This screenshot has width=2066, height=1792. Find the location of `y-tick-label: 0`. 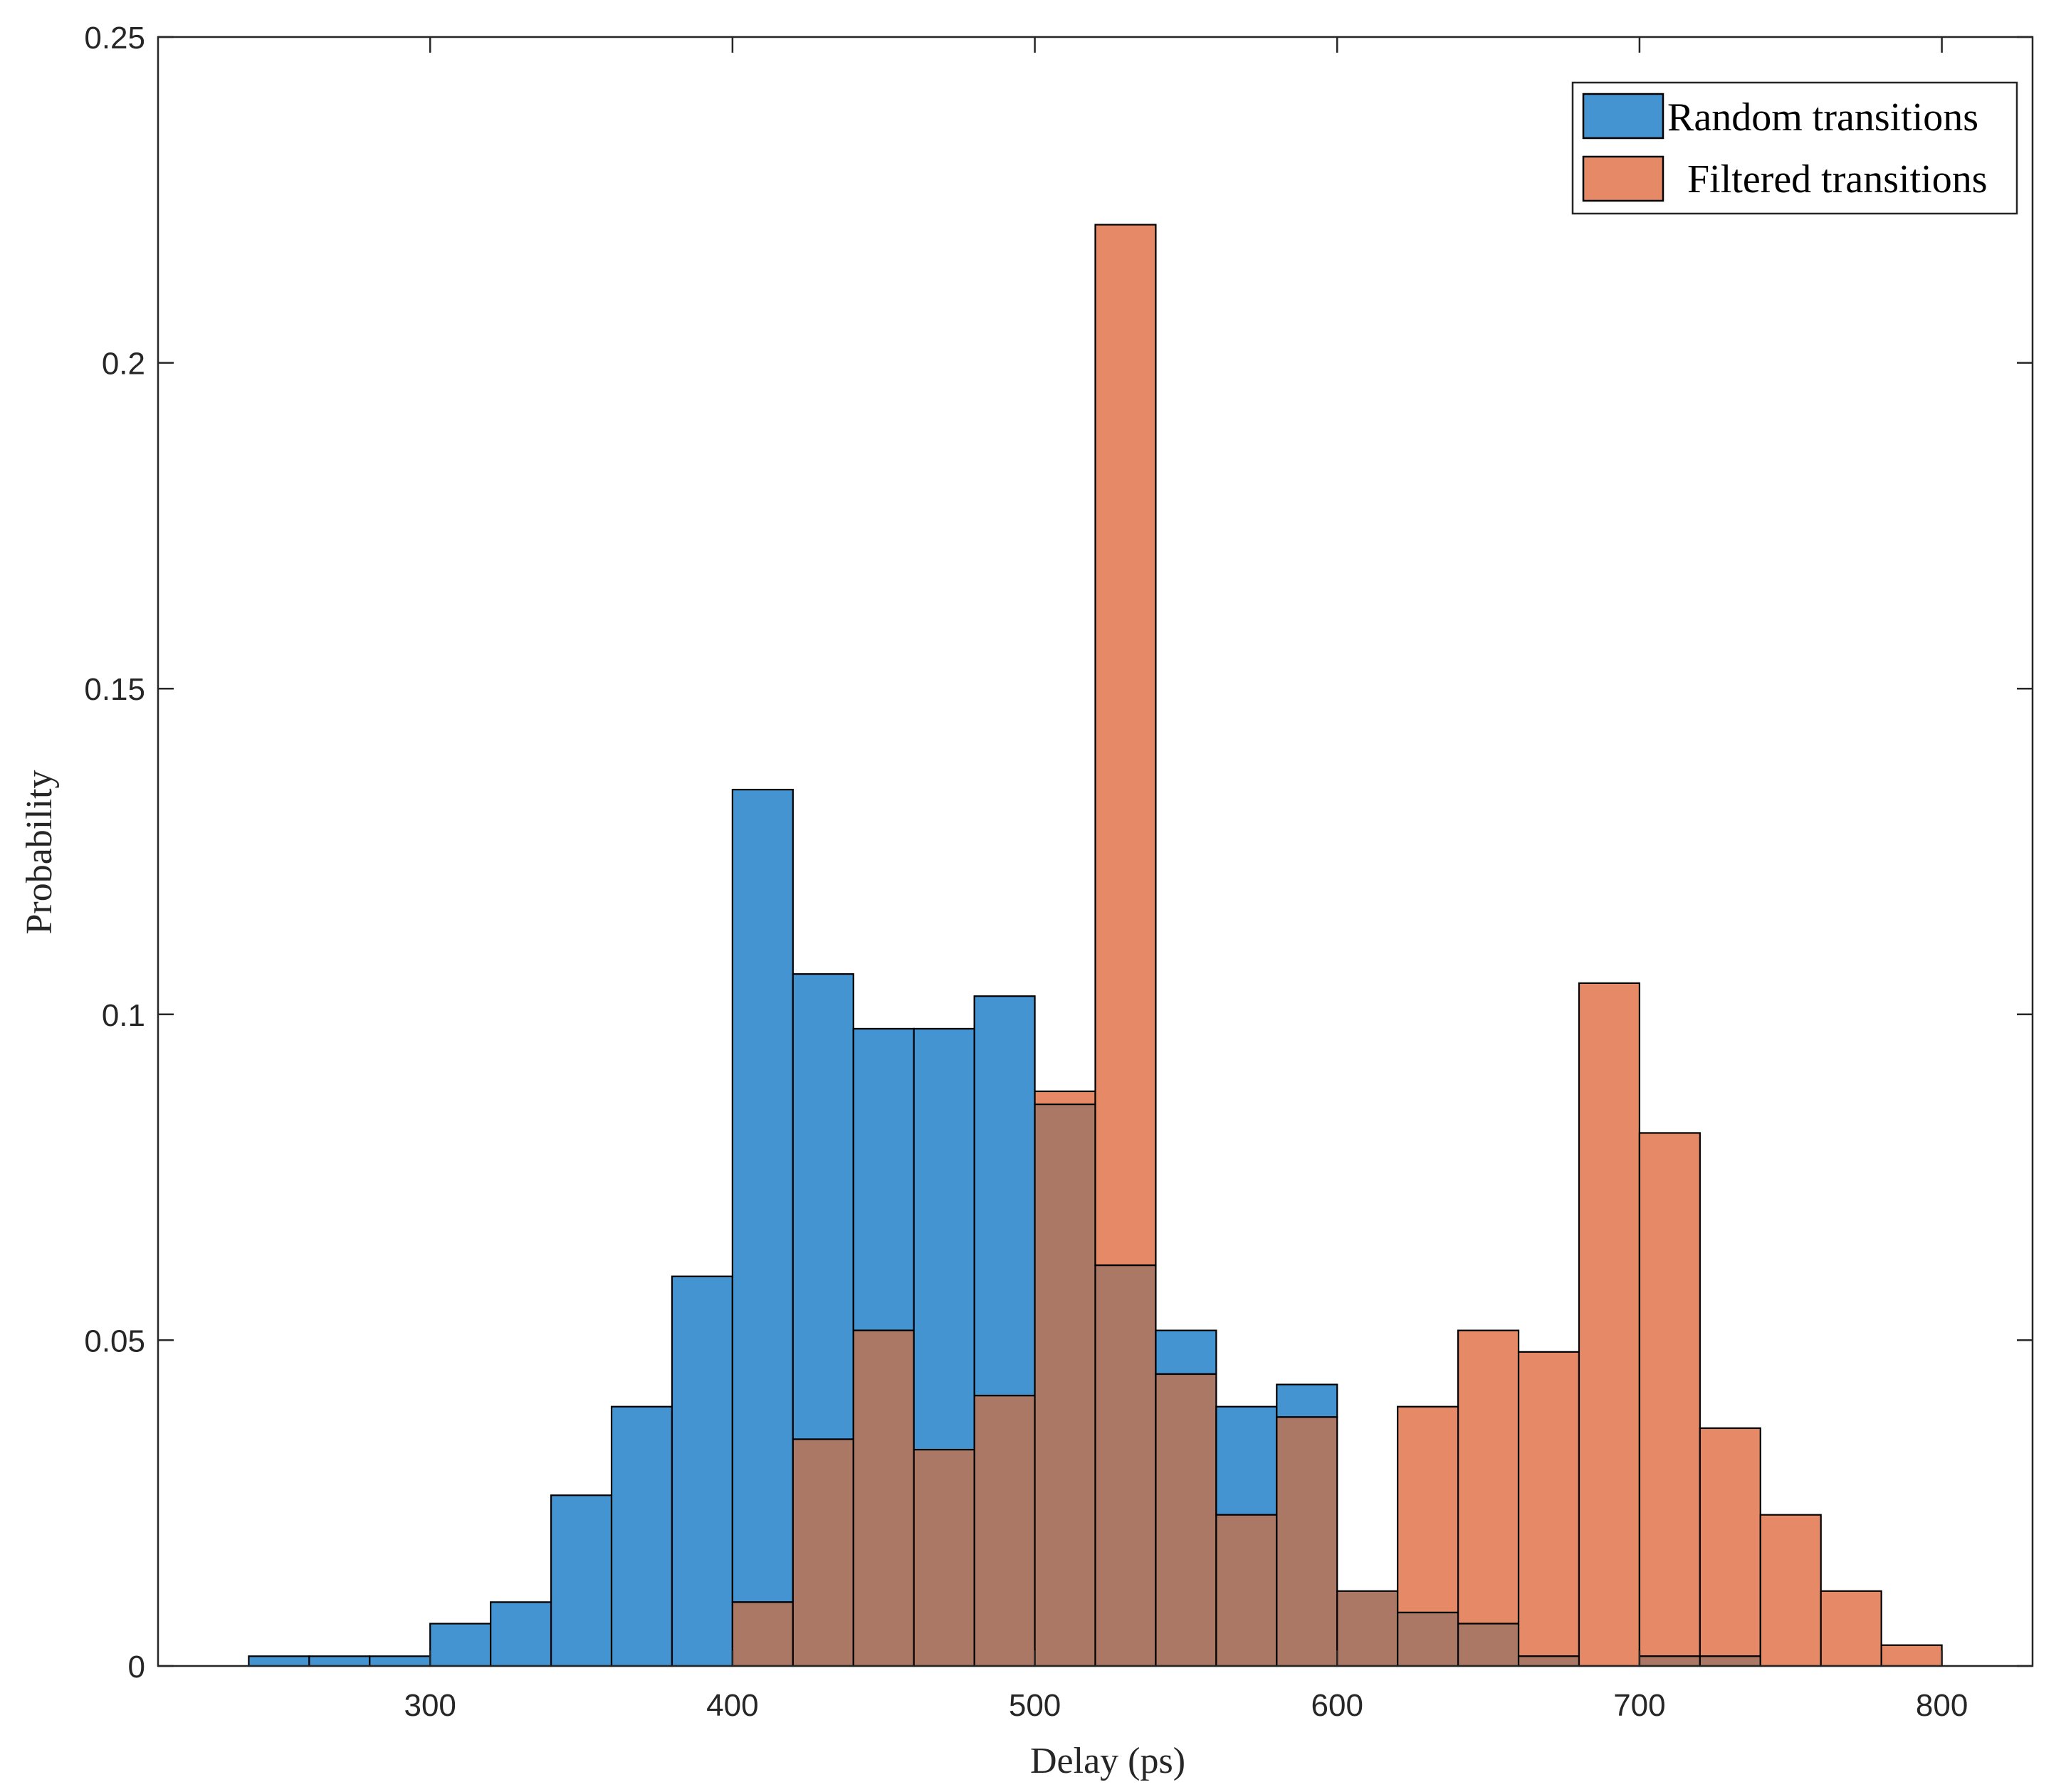

y-tick-label: 0 is located at coordinates (136, 1667).